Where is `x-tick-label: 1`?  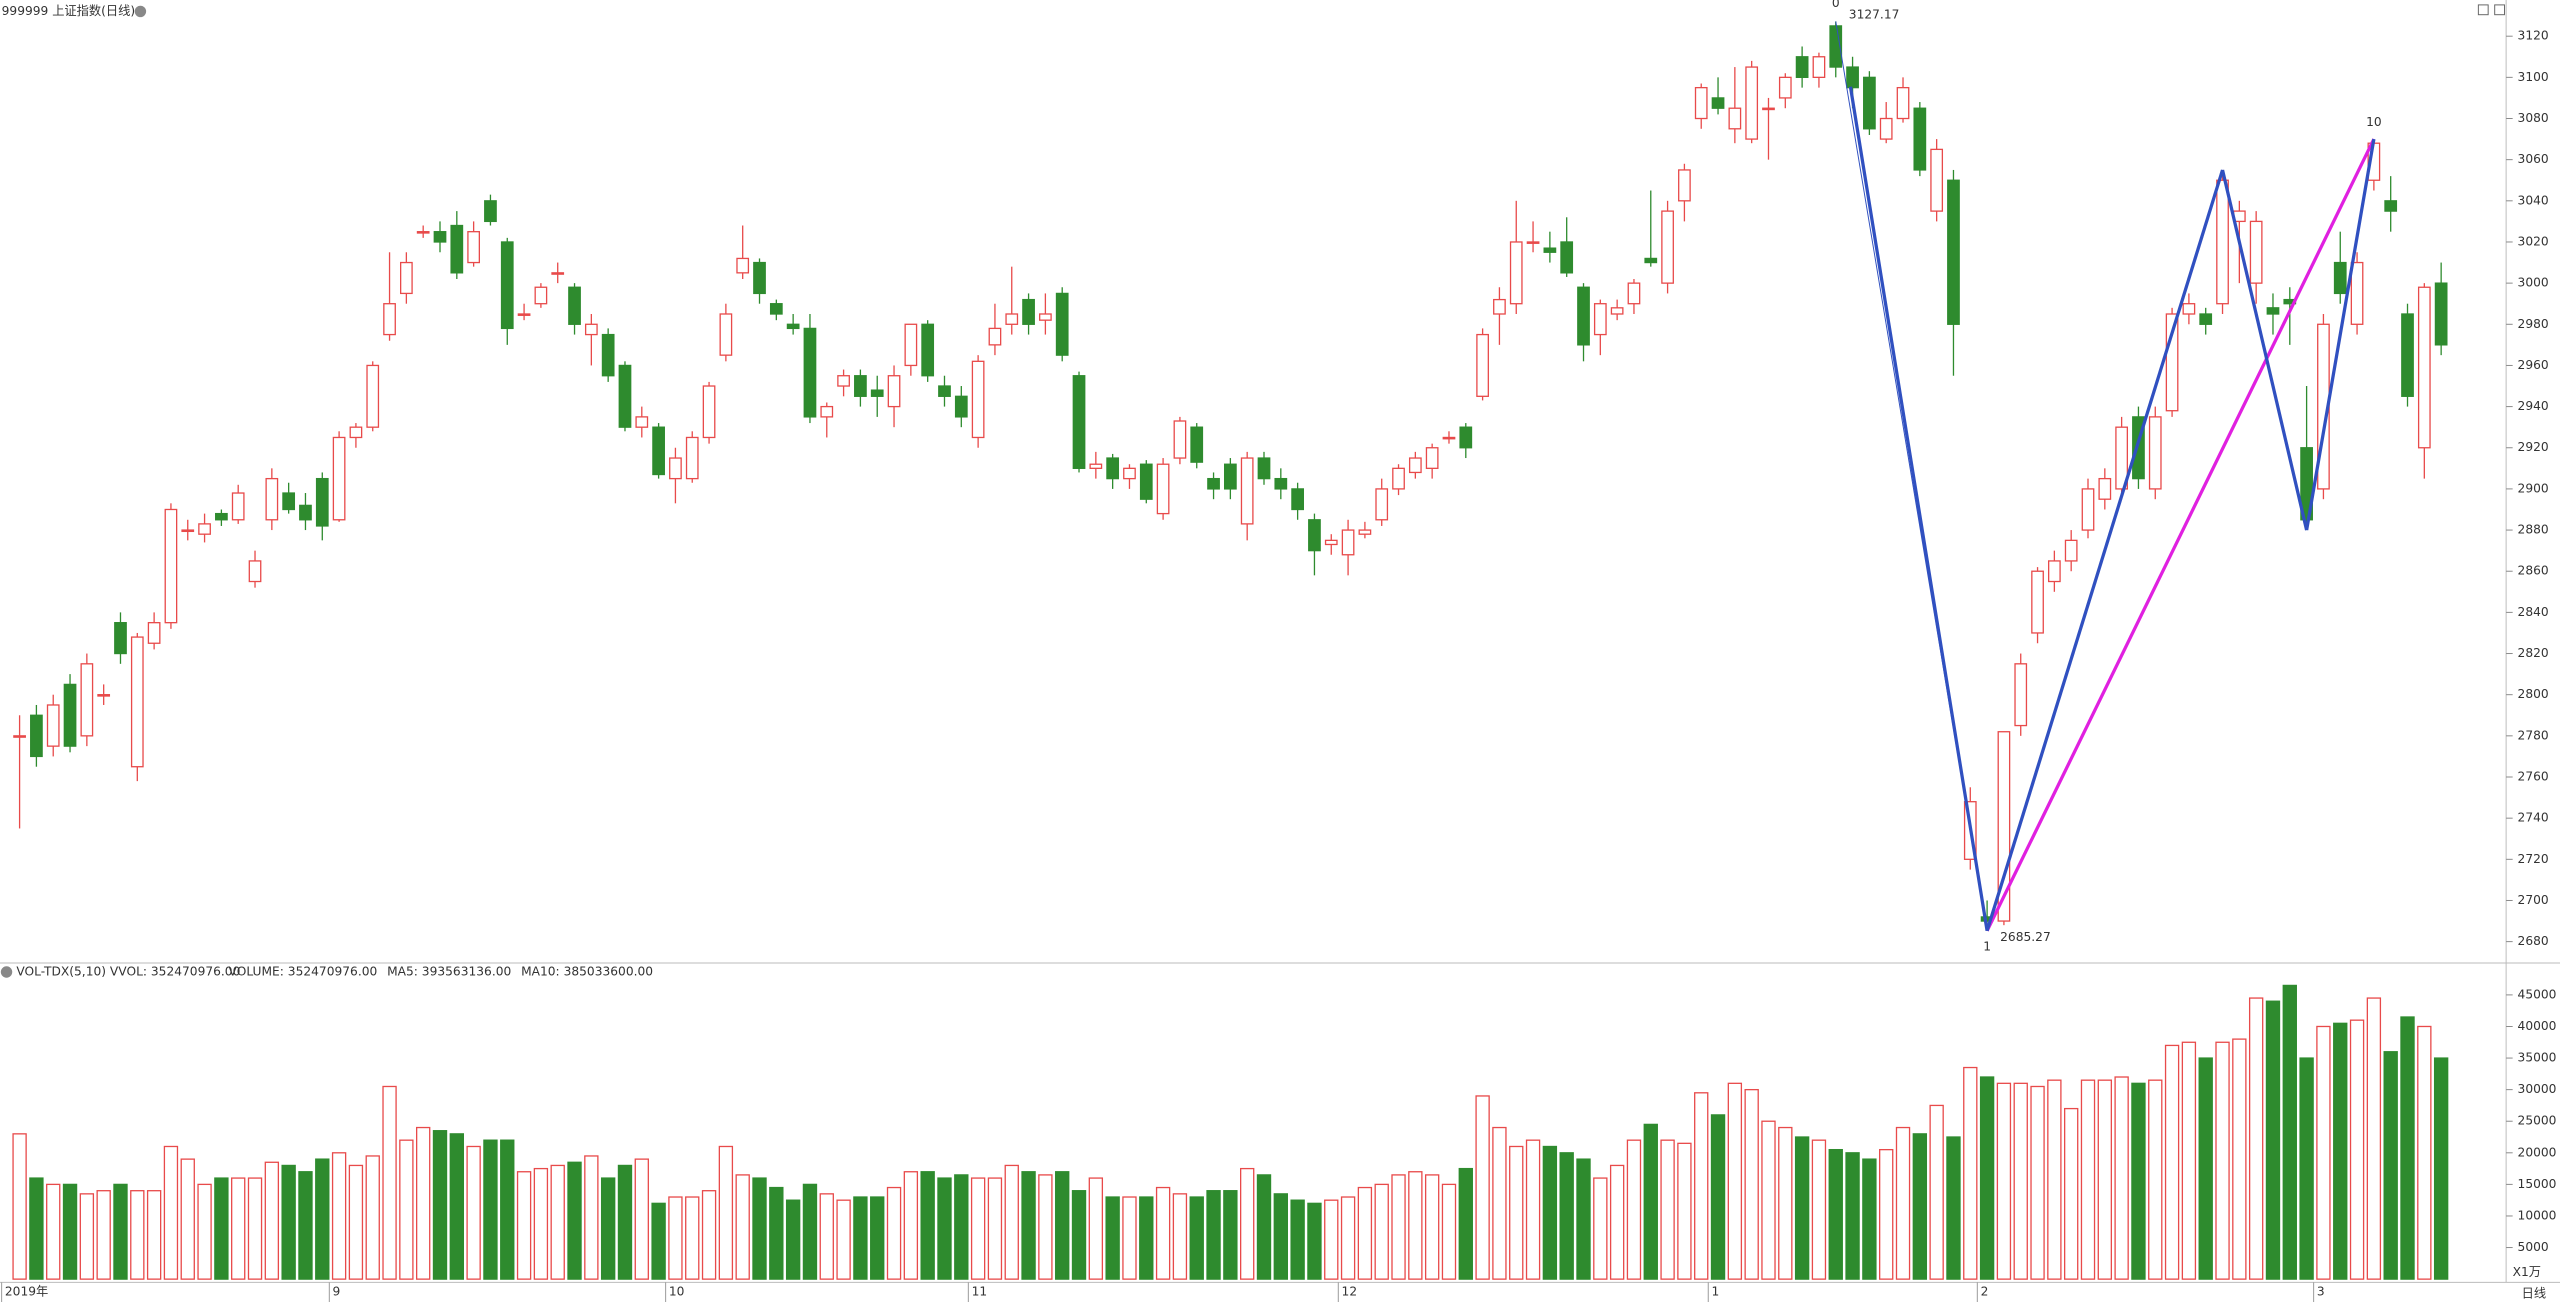
x-tick-label: 1 is located at coordinates (1716, 1292).